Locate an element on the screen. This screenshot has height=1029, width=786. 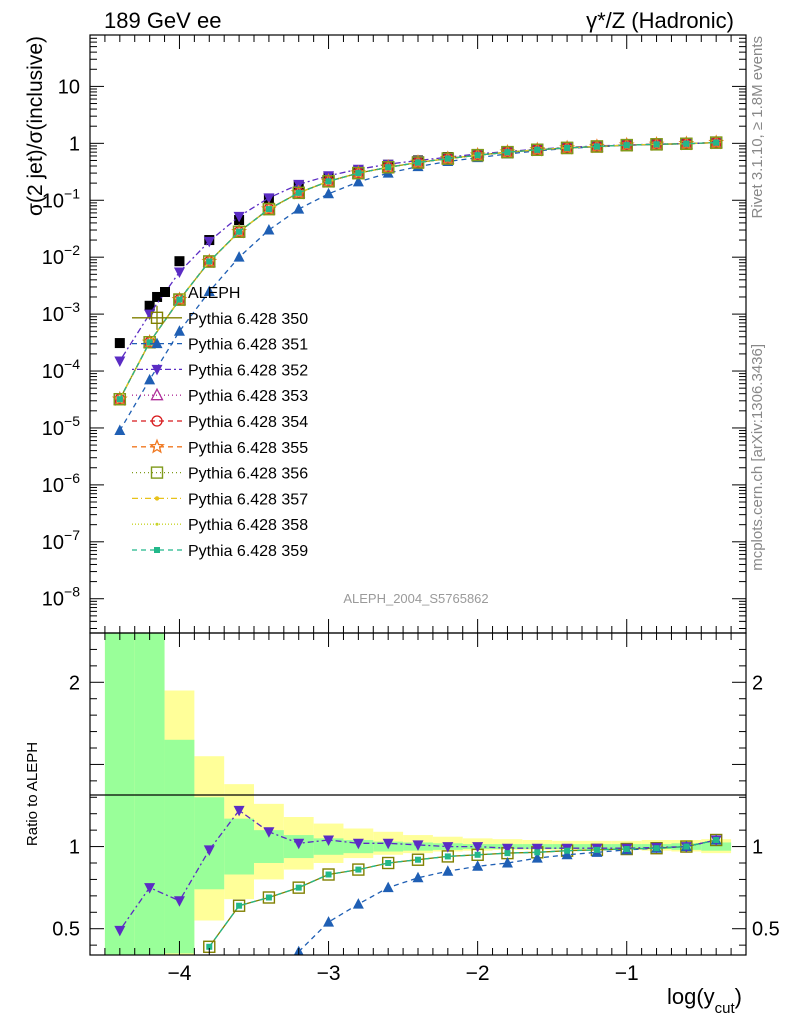
x-tick-label: −3 is located at coordinates (329, 973).